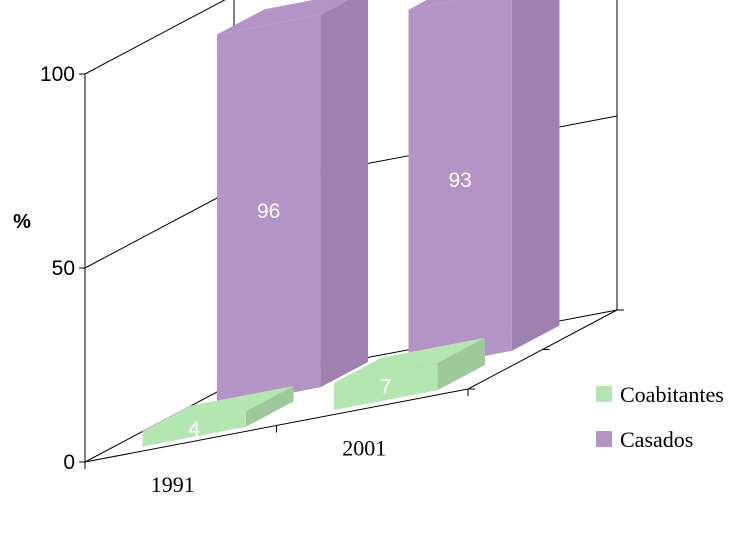 The image size is (750, 542). I want to click on legend-label: Casados, so click(656, 439).